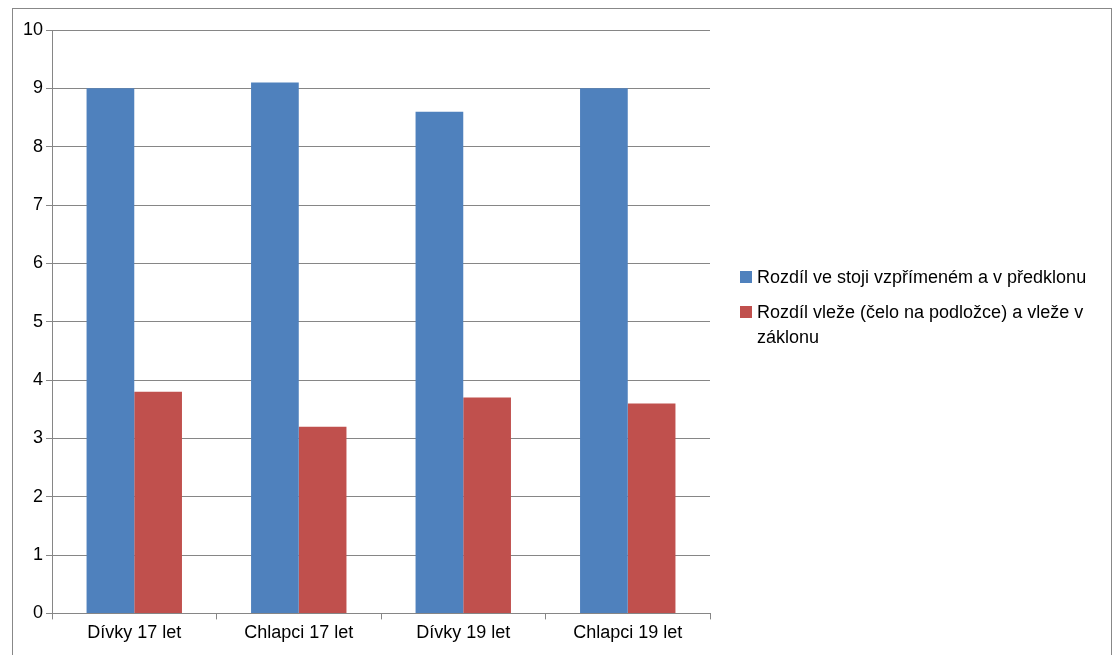 The width and height of the screenshot is (1113, 655). What do you see at coordinates (299, 632) in the screenshot?
I see `x-tick-label: Chlapci 17 let` at bounding box center [299, 632].